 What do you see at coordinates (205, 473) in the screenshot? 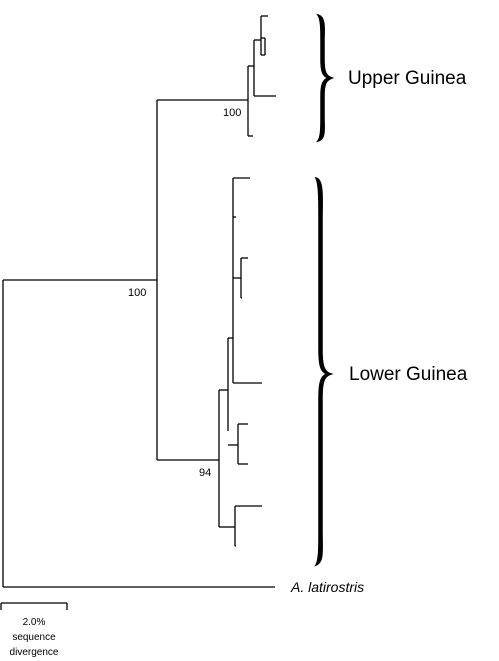
I see `lower-guinea-support: 94` at bounding box center [205, 473].